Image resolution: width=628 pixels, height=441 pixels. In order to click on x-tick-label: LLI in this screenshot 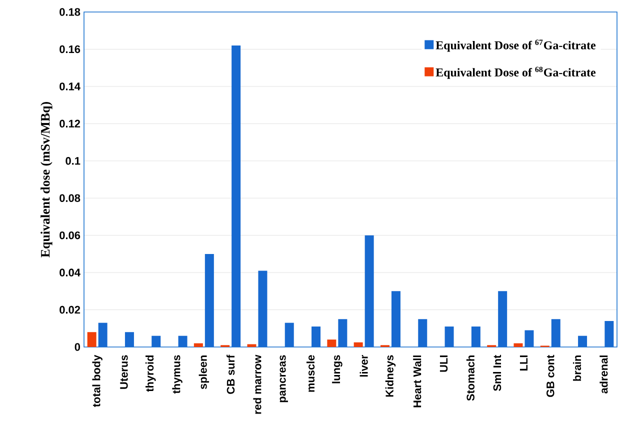, I will do `click(524, 363)`.